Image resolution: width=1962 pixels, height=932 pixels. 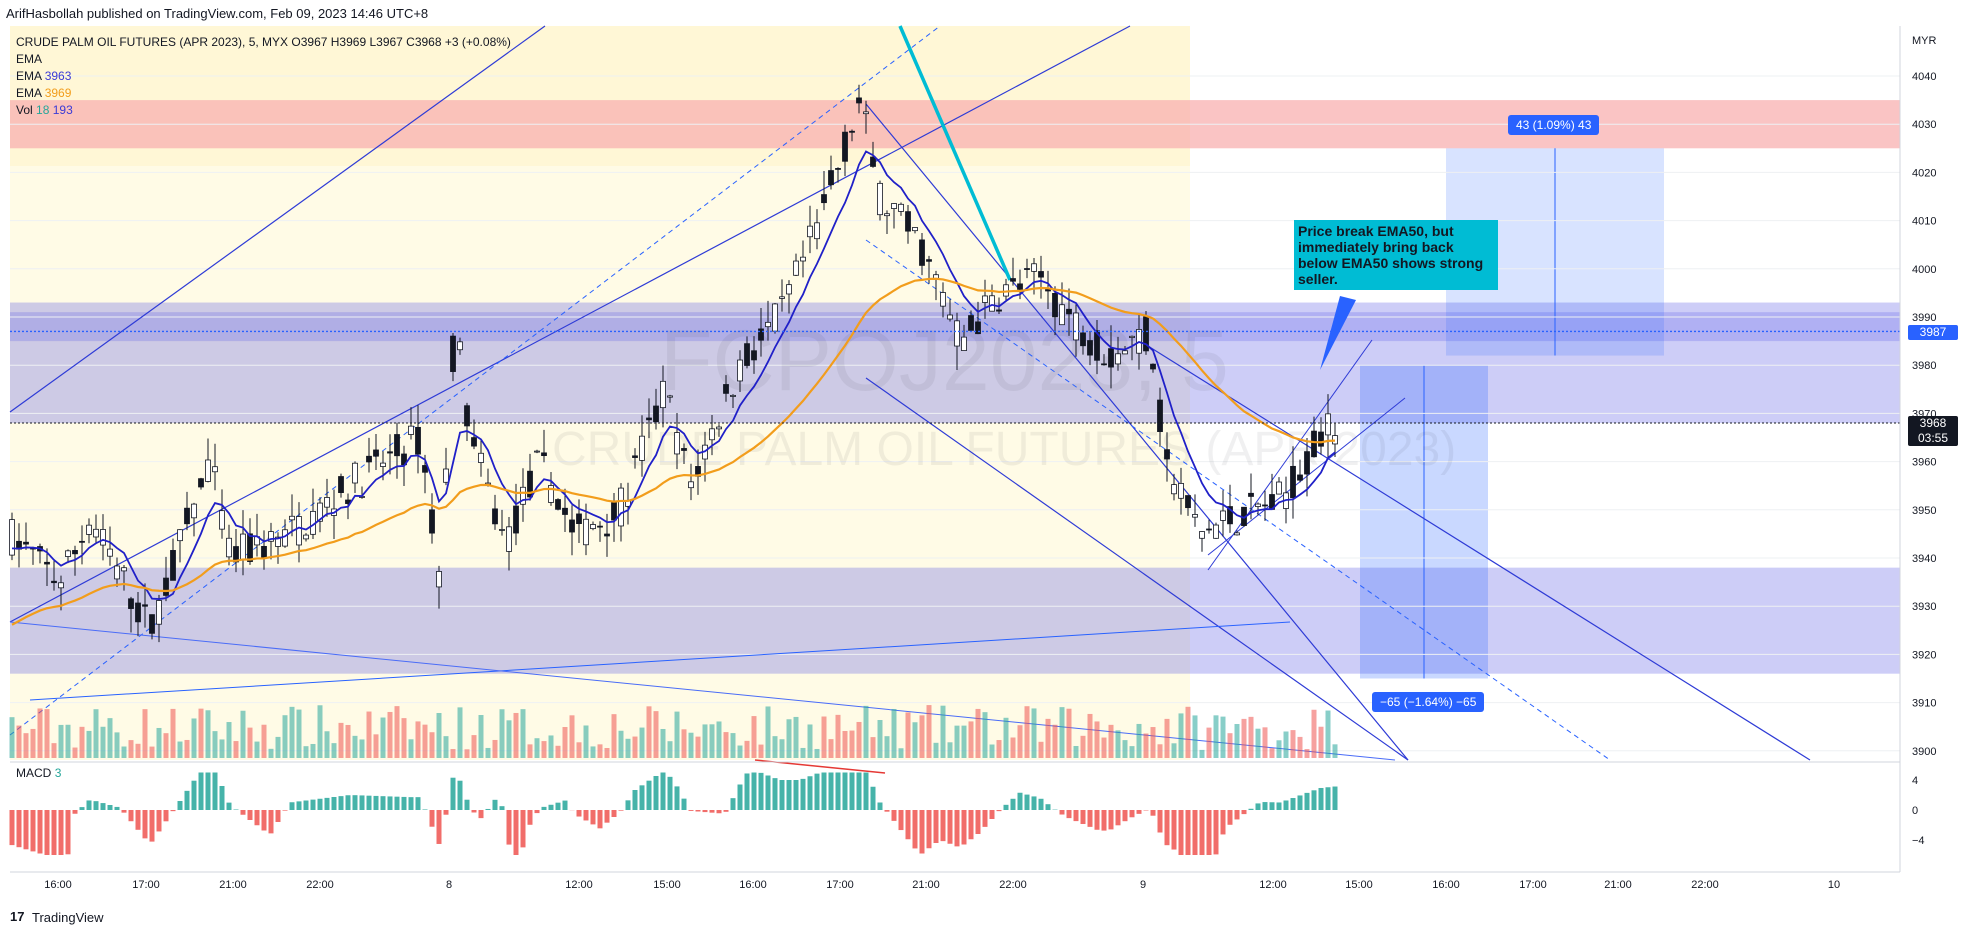 What do you see at coordinates (263, 59) in the screenshot?
I see `legend-ema: EMA` at bounding box center [263, 59].